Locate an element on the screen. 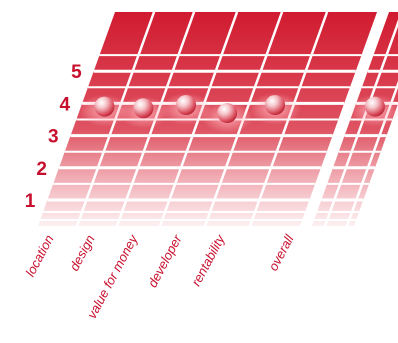 This screenshot has height=343, width=398. y-tick-label: 2 is located at coordinates (41, 169).